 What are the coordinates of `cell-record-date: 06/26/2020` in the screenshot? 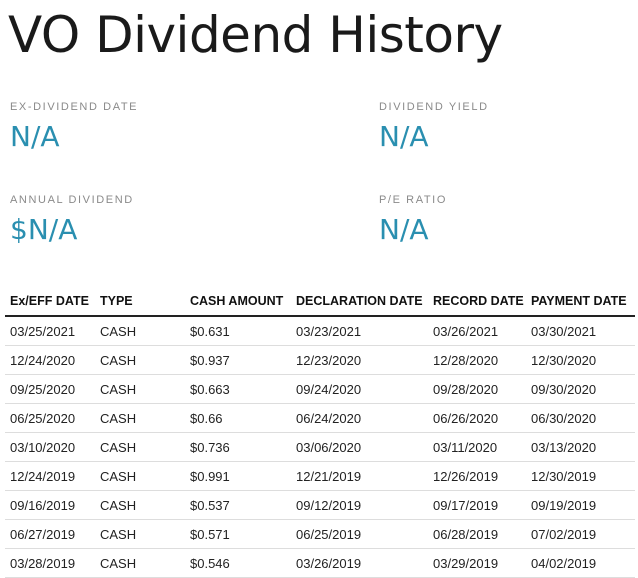 It's located at (477, 418).